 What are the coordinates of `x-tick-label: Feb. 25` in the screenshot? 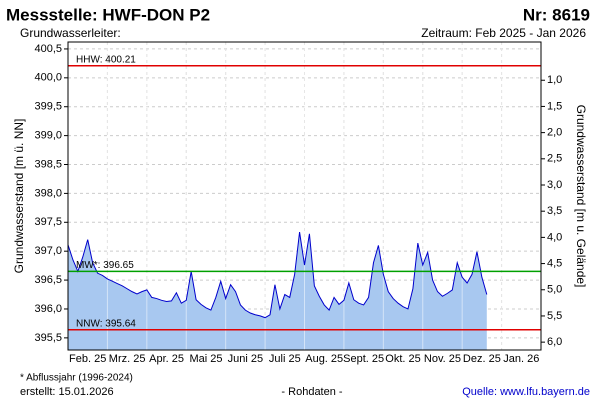 It's located at (87, 359).